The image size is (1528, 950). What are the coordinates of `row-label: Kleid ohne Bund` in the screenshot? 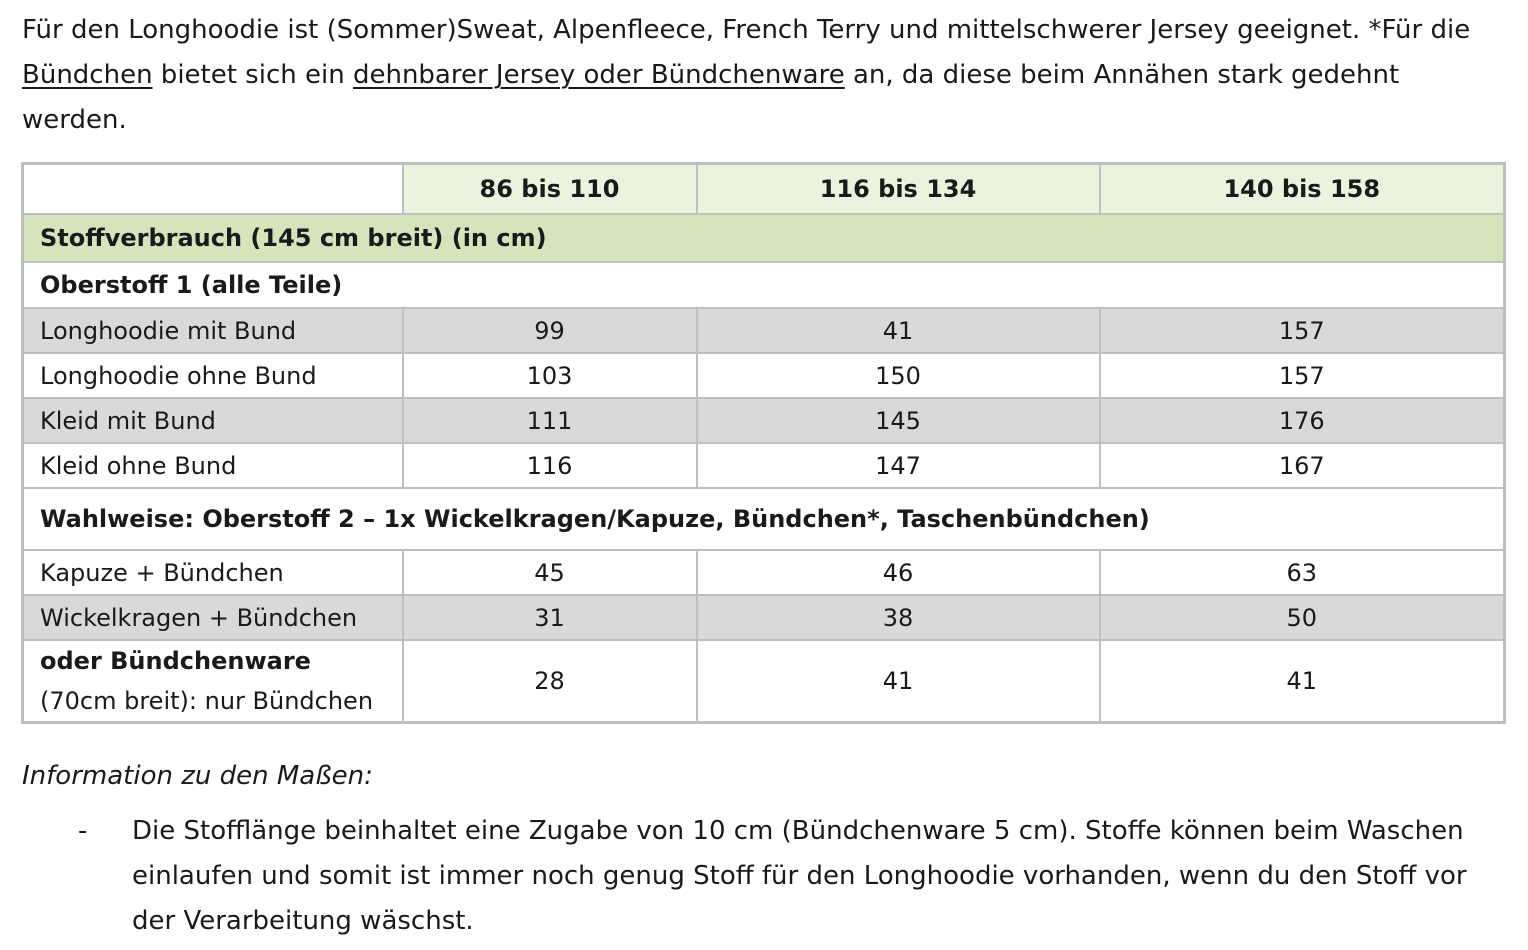 It's located at (212, 465).